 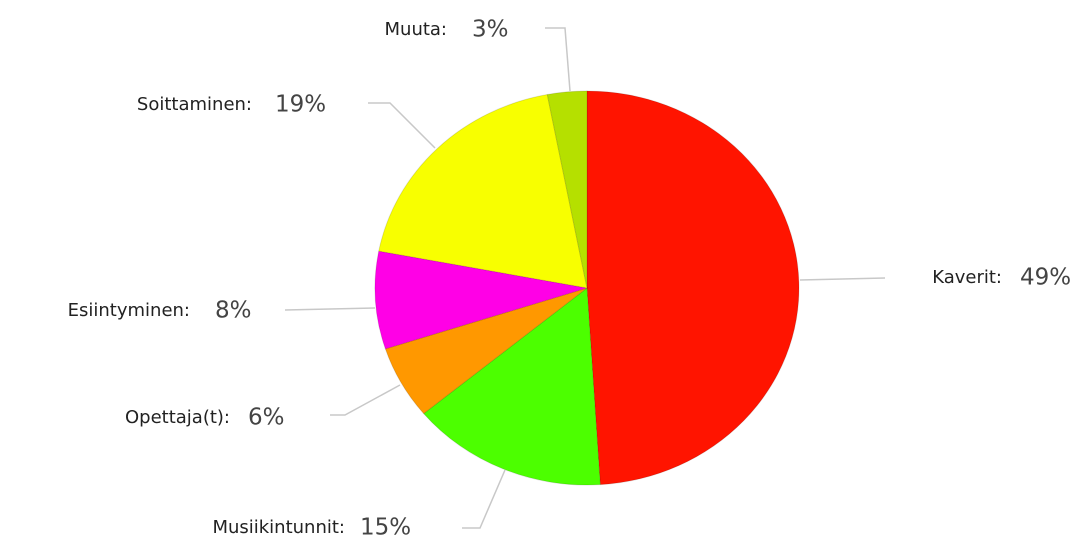 I want to click on value-label: 6%, so click(x=266, y=418).